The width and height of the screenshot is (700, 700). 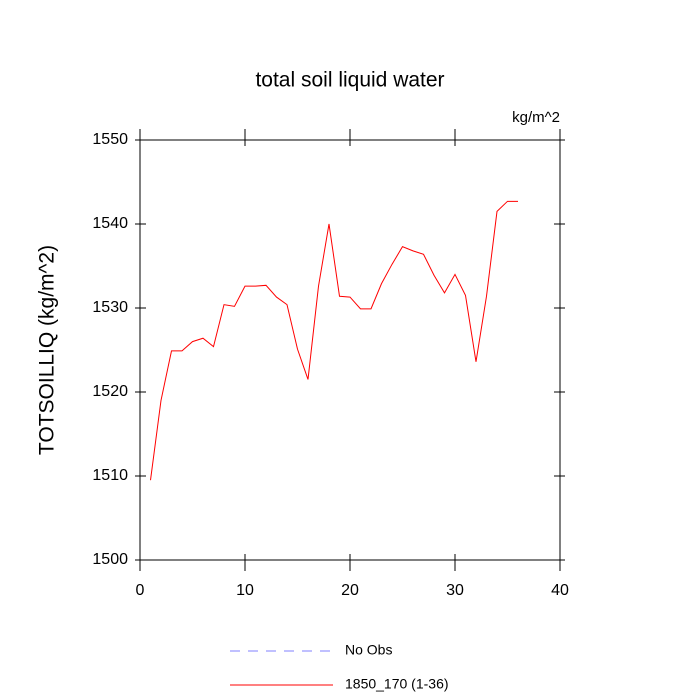 I want to click on x-tick-label: 10, so click(x=245, y=590).